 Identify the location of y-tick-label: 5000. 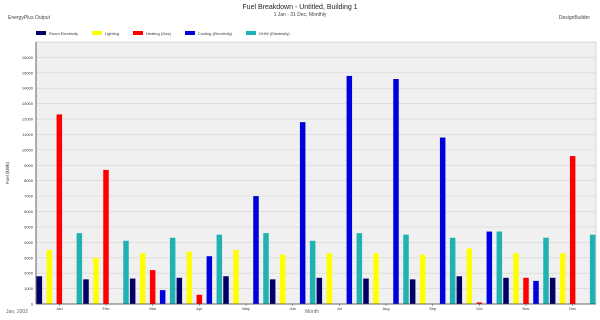
(29, 226).